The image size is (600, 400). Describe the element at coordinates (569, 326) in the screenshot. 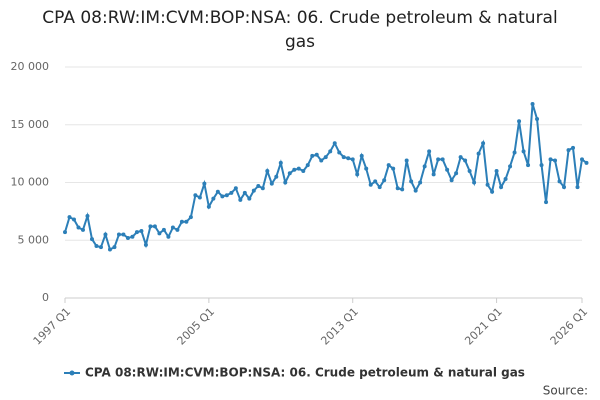

I see `x-tick-label: 2026 Q1` at that location.